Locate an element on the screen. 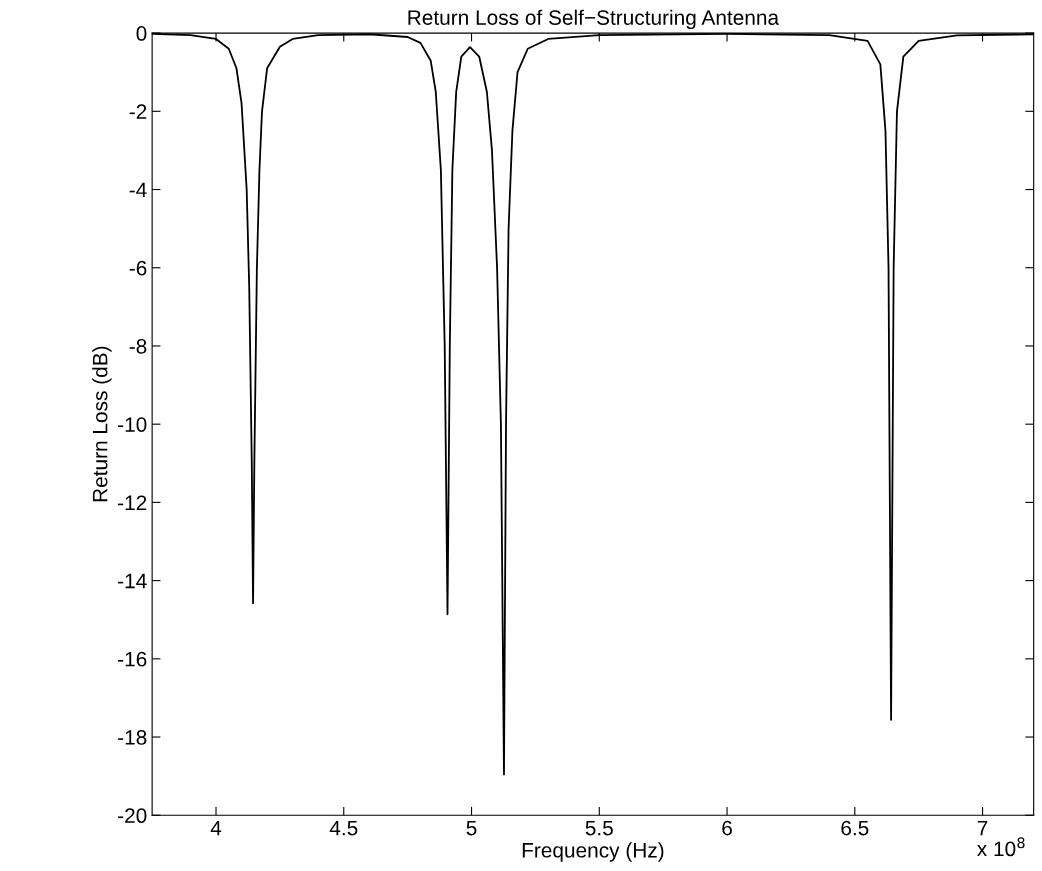 This screenshot has width=1042, height=871. y-tick-label: -12 is located at coordinates (132, 502).